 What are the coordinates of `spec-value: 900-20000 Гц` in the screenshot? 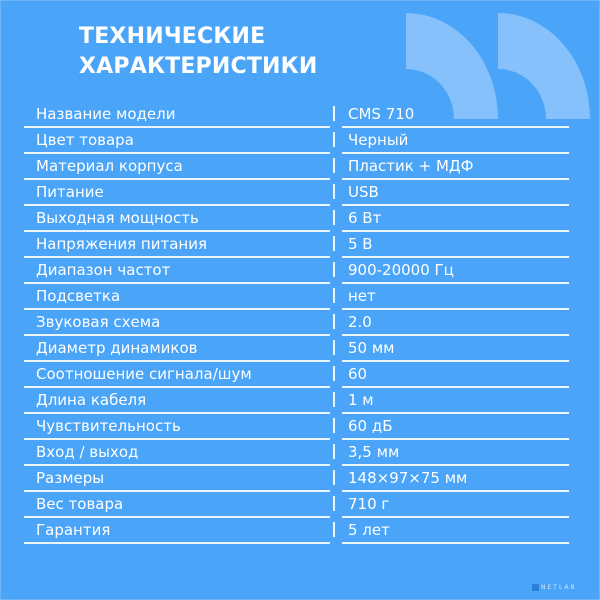 It's located at (401, 270).